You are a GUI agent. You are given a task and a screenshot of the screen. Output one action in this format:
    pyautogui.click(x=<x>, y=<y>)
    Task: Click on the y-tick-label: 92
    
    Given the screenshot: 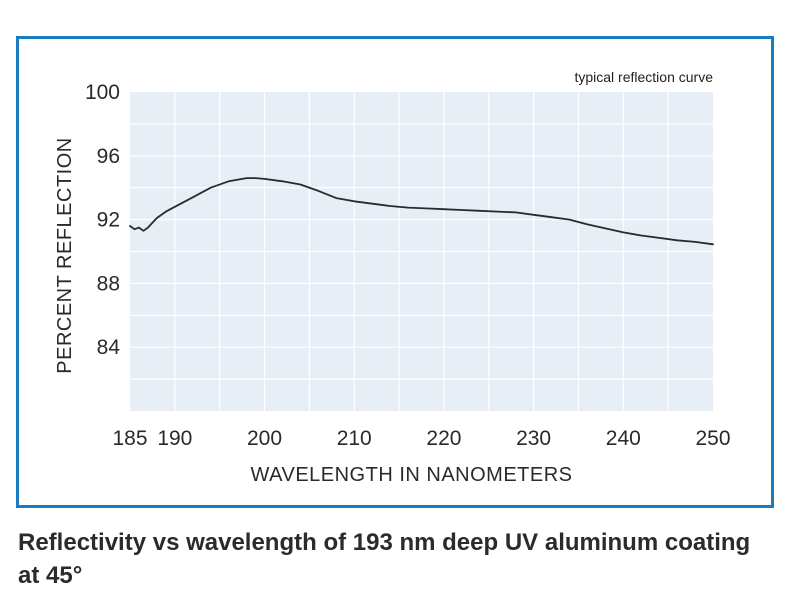 What is the action you would take?
    pyautogui.click(x=108, y=220)
    